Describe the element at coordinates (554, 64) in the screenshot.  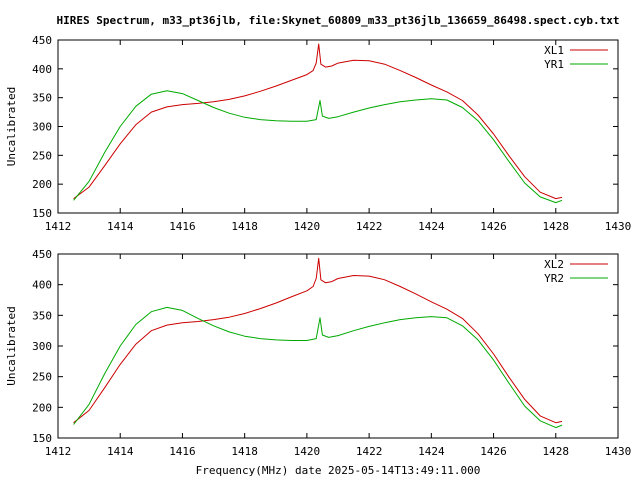
I see `legend-label: YR1` at that location.